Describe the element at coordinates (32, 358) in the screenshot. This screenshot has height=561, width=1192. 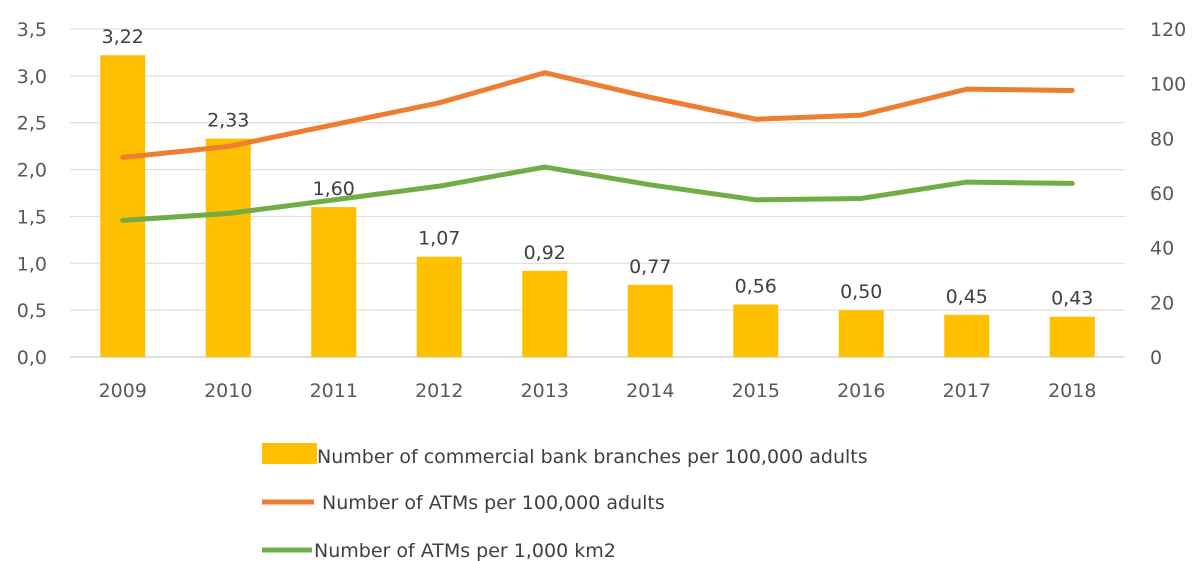
I see `left-tick-label: 0,0` at that location.